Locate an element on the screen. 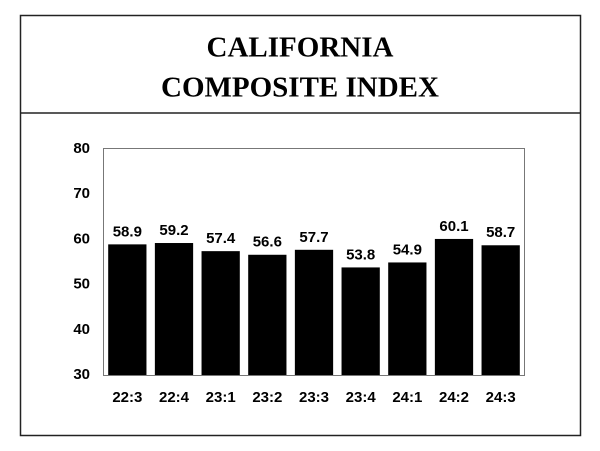 The image size is (600, 451). value-label: 58.9 is located at coordinates (127, 231).